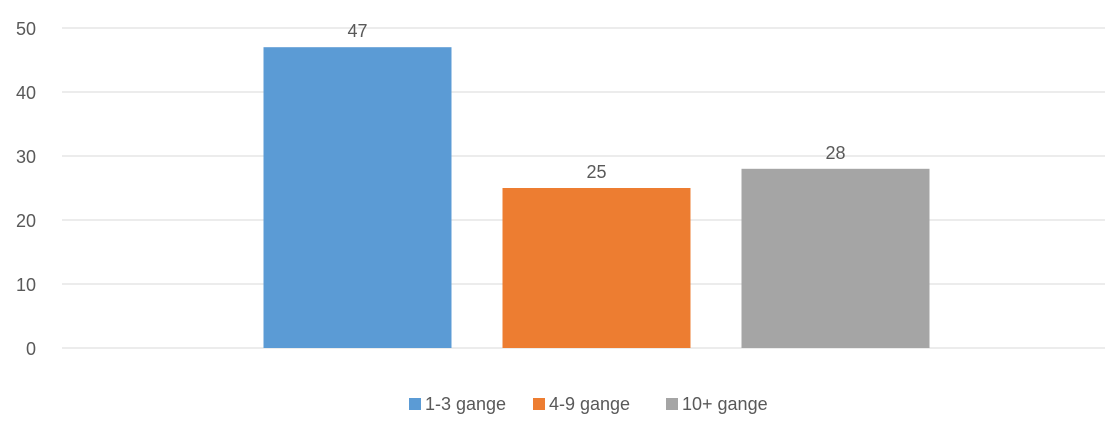  What do you see at coordinates (26, 221) in the screenshot?
I see `y-tick-label: 20` at bounding box center [26, 221].